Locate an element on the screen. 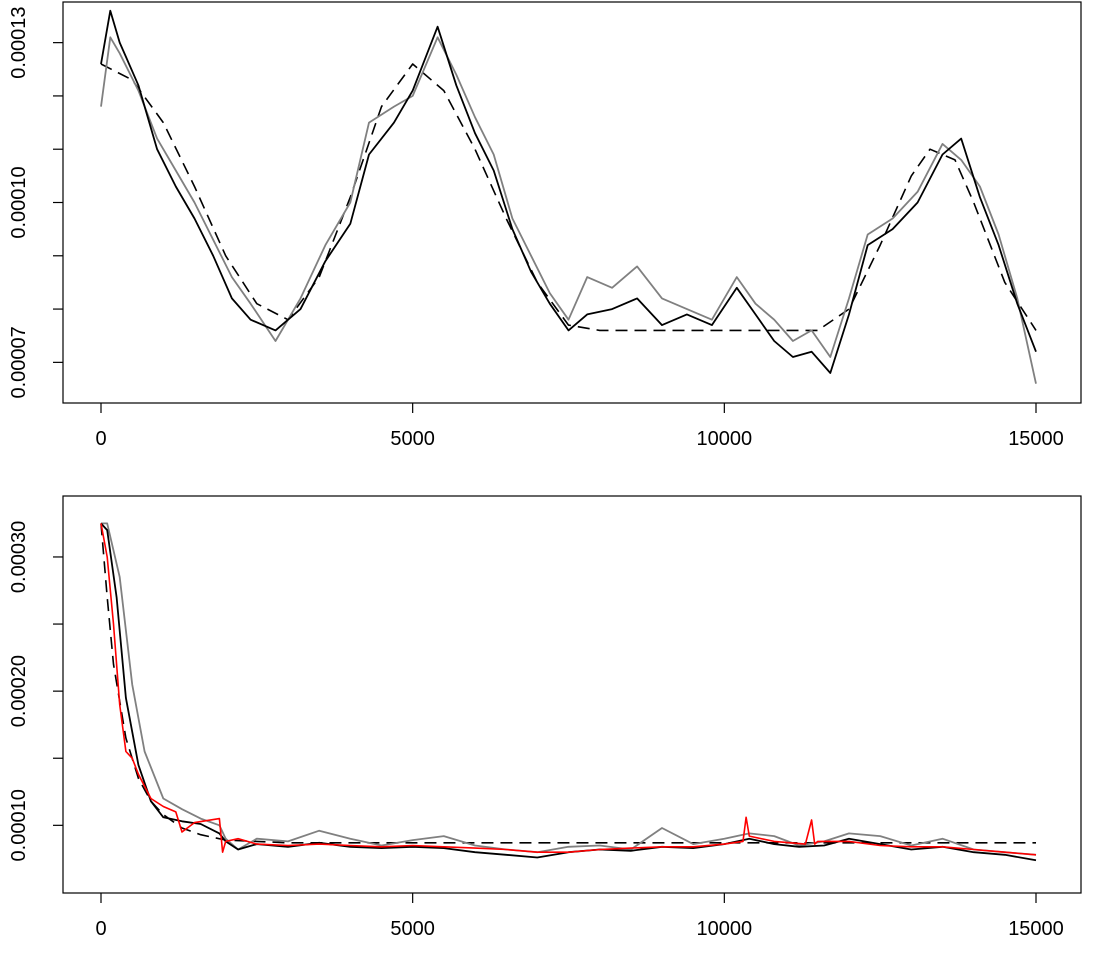  y-tick-label: 0.00030 is located at coordinates (19, 557).